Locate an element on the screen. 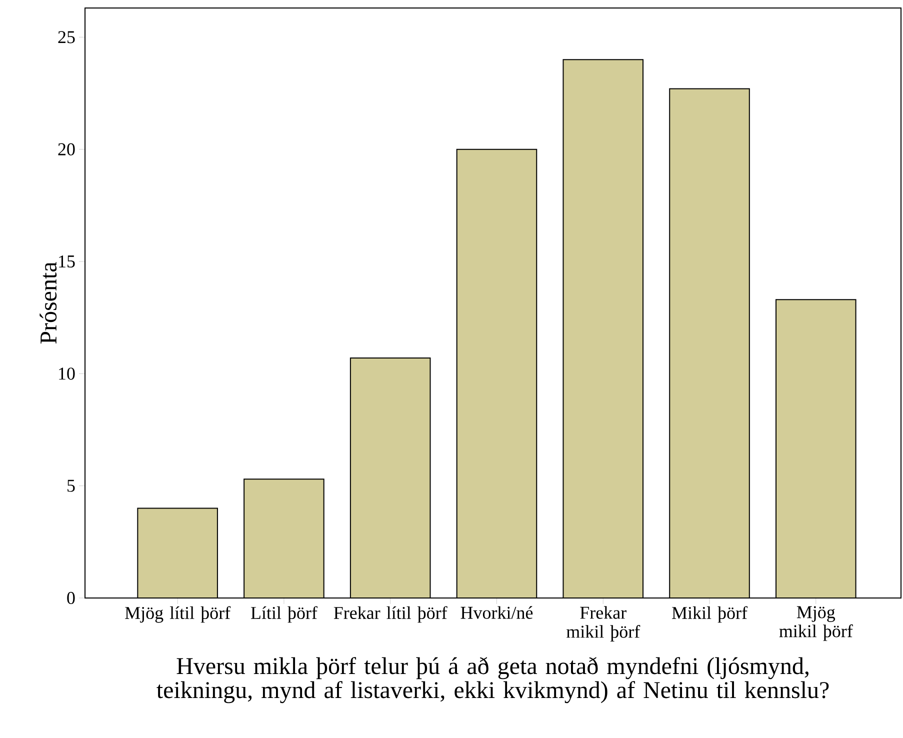 The height and width of the screenshot is (738, 903). y-tick-label: 15 is located at coordinates (67, 261).